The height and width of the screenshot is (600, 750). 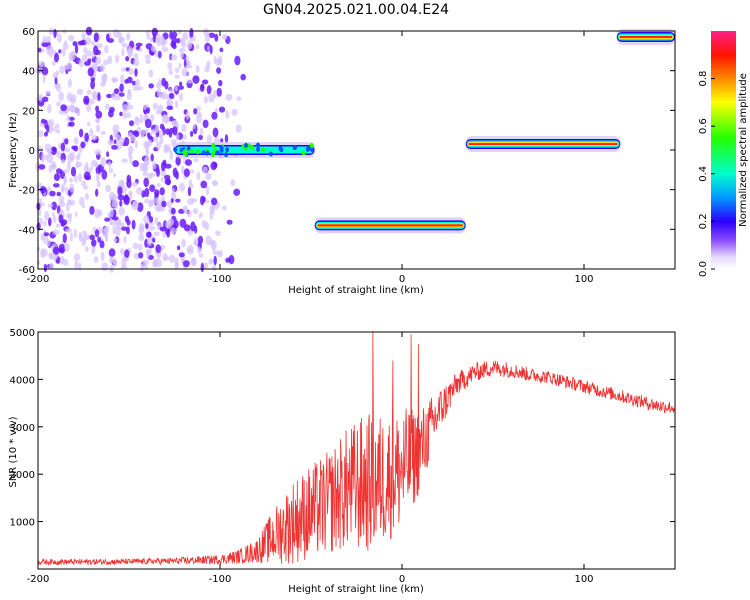 What do you see at coordinates (703, 174) in the screenshot?
I see `colorbar-tick-label: 0.4` at bounding box center [703, 174].